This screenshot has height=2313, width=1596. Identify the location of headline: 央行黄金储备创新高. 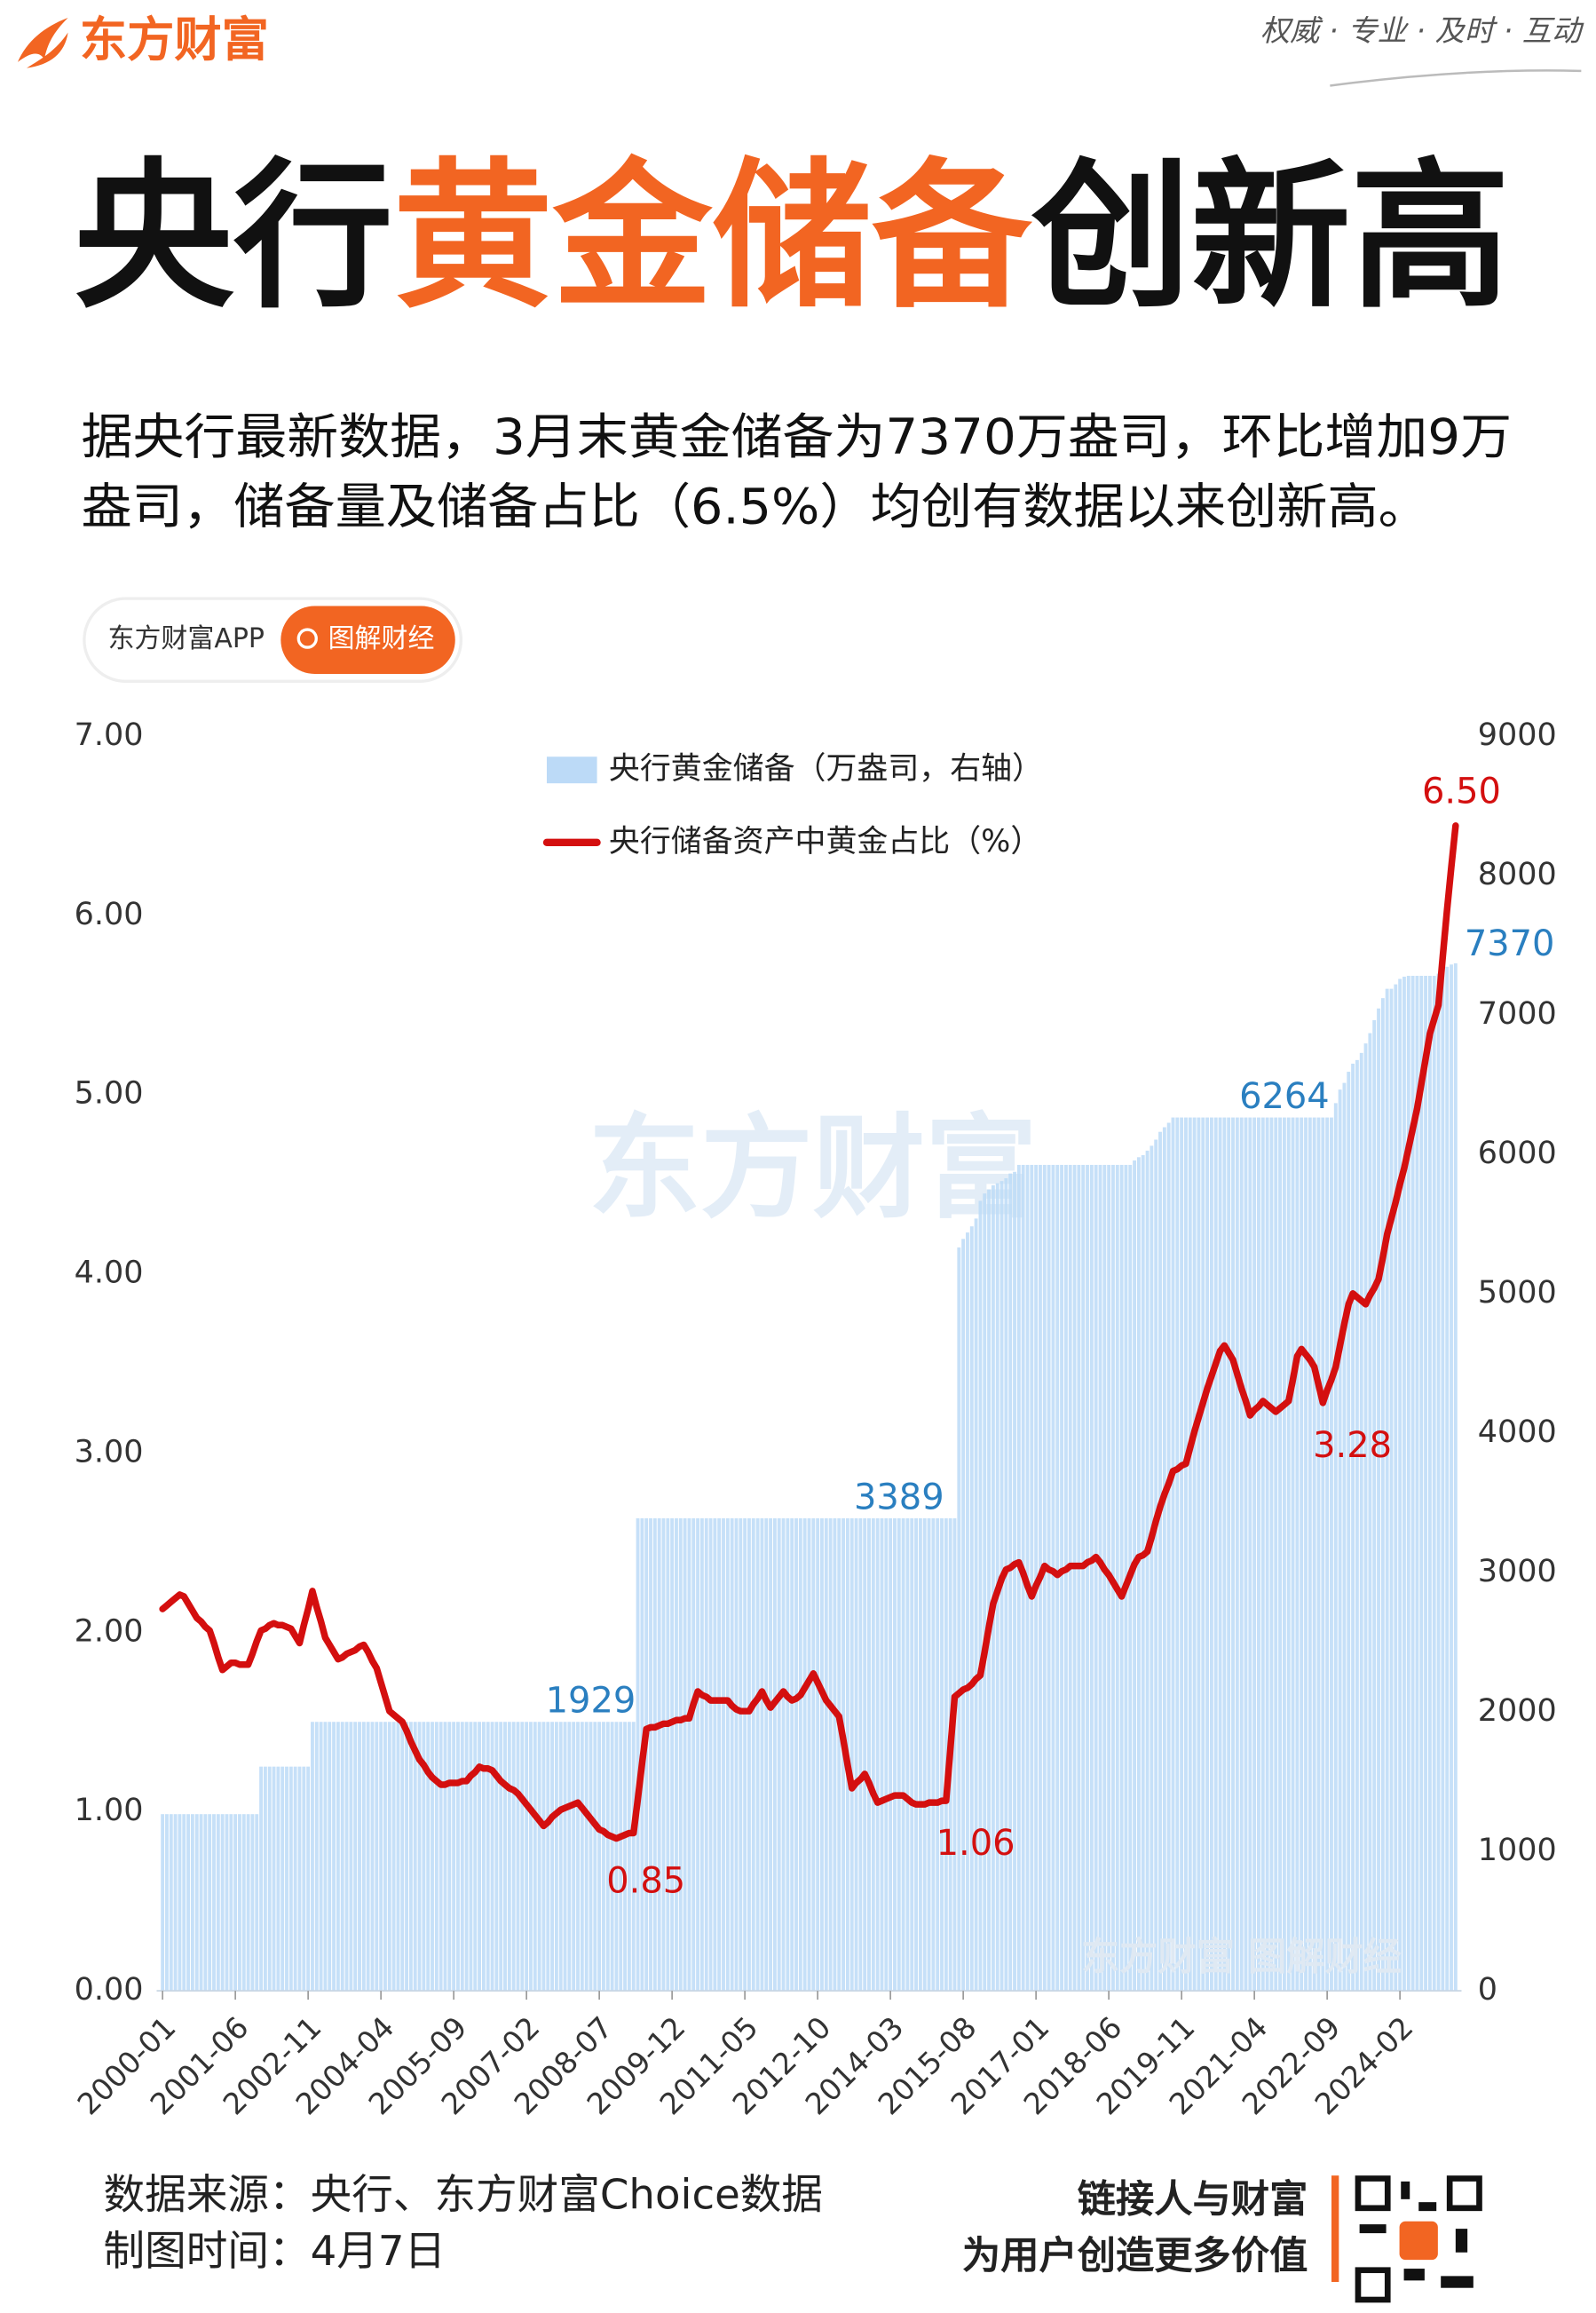
(792, 237).